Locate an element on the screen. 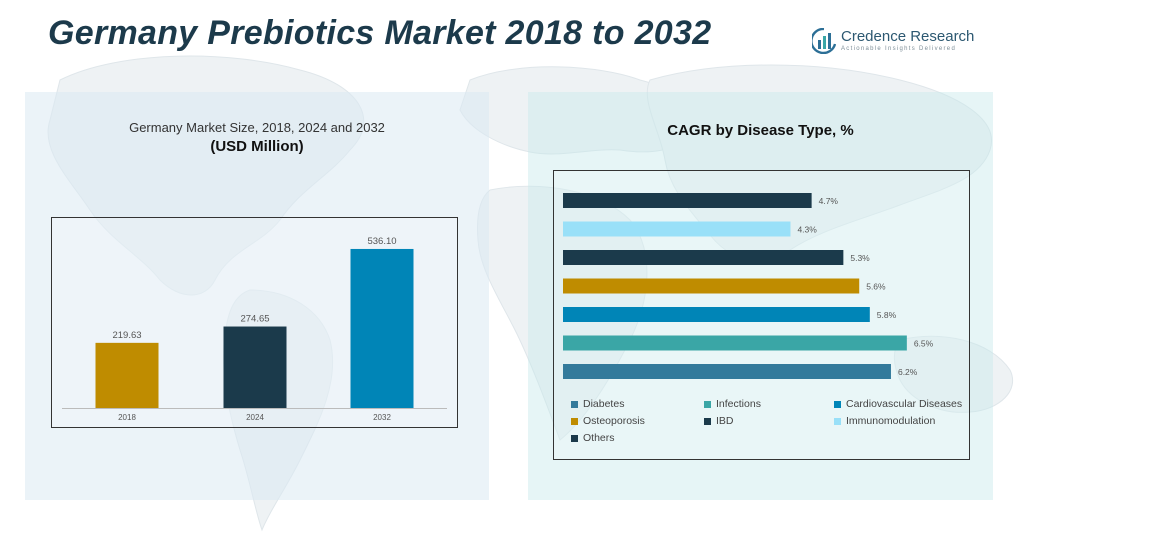 The width and height of the screenshot is (1151, 540). logo-tagline: Actionable Insights Delivered is located at coordinates (899, 49).